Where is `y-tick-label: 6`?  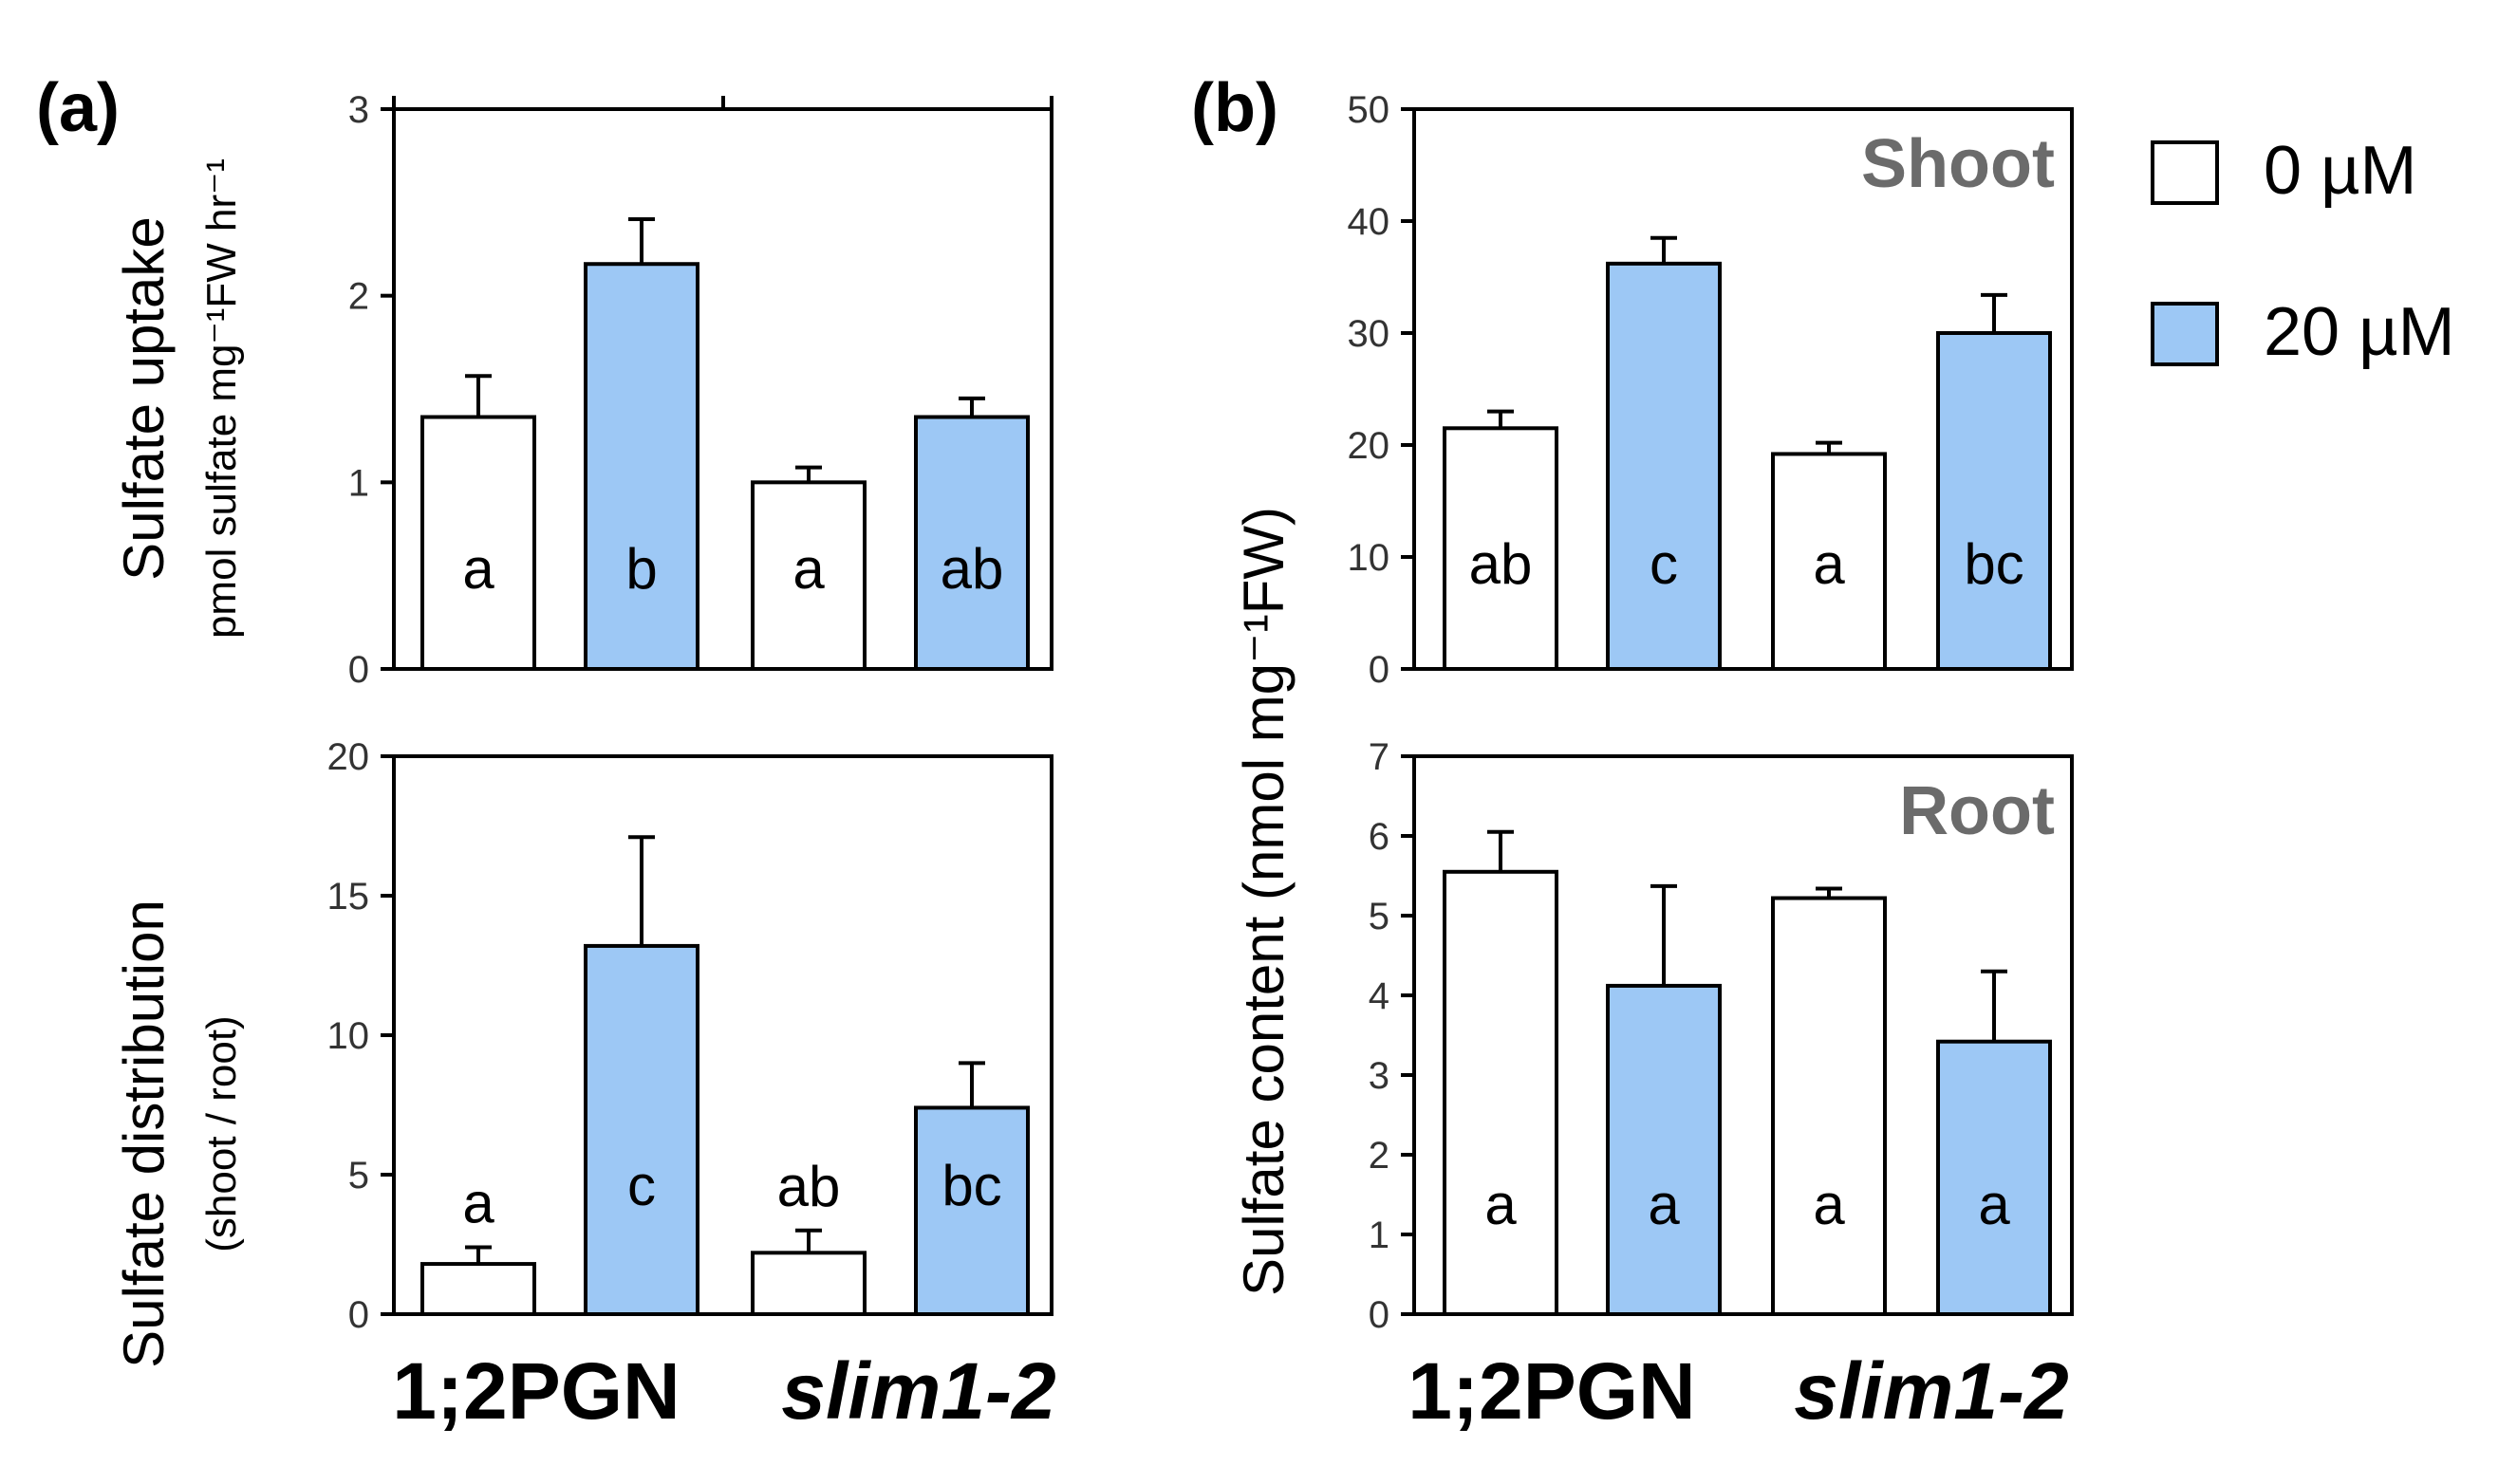
y-tick-label: 6 is located at coordinates (1379, 837).